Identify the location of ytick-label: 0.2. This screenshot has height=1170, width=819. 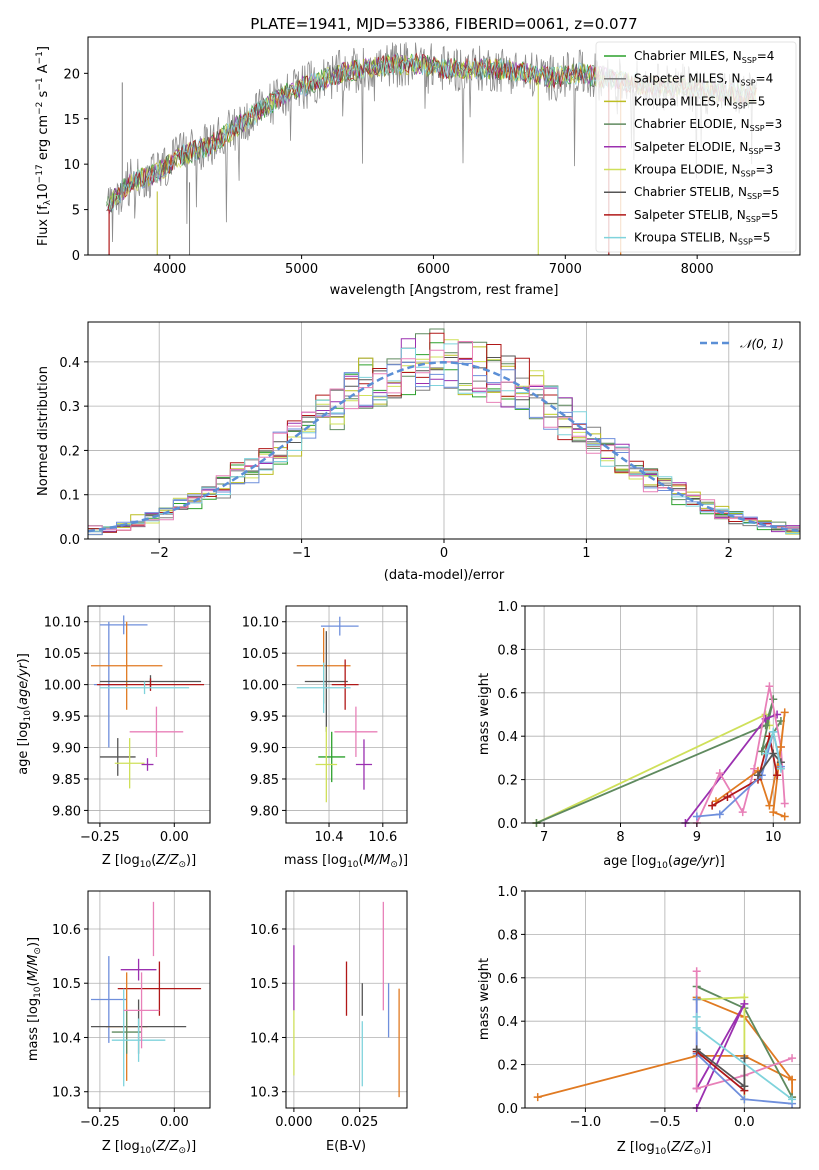
(507, 1066).